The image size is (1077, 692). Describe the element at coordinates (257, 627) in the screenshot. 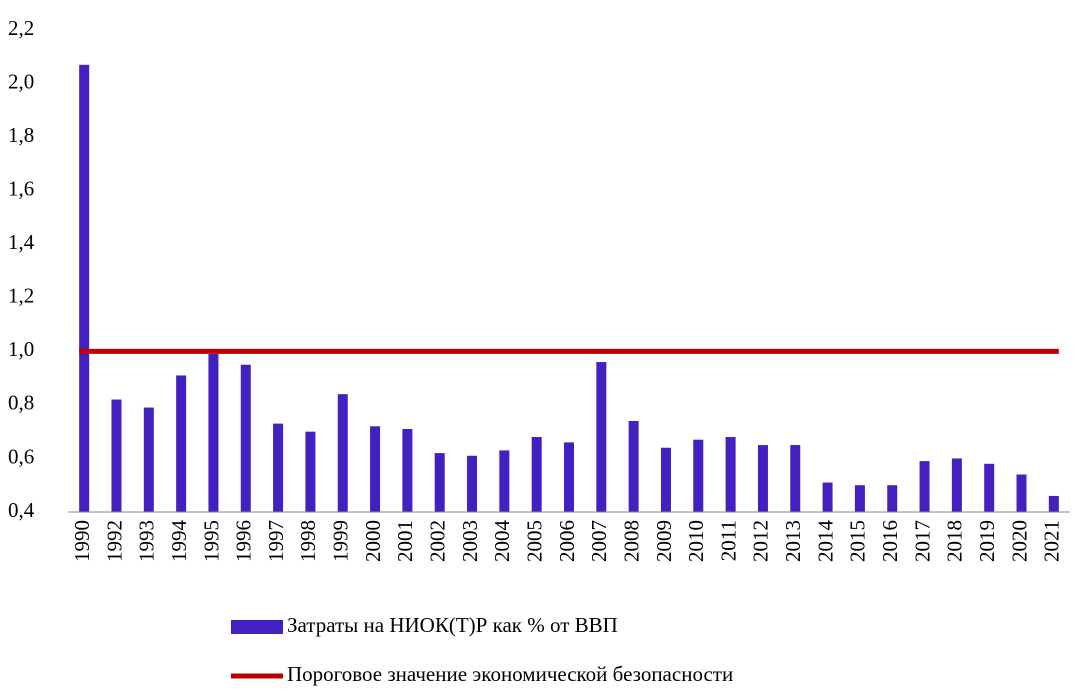

I see `legend-swatch` at that location.